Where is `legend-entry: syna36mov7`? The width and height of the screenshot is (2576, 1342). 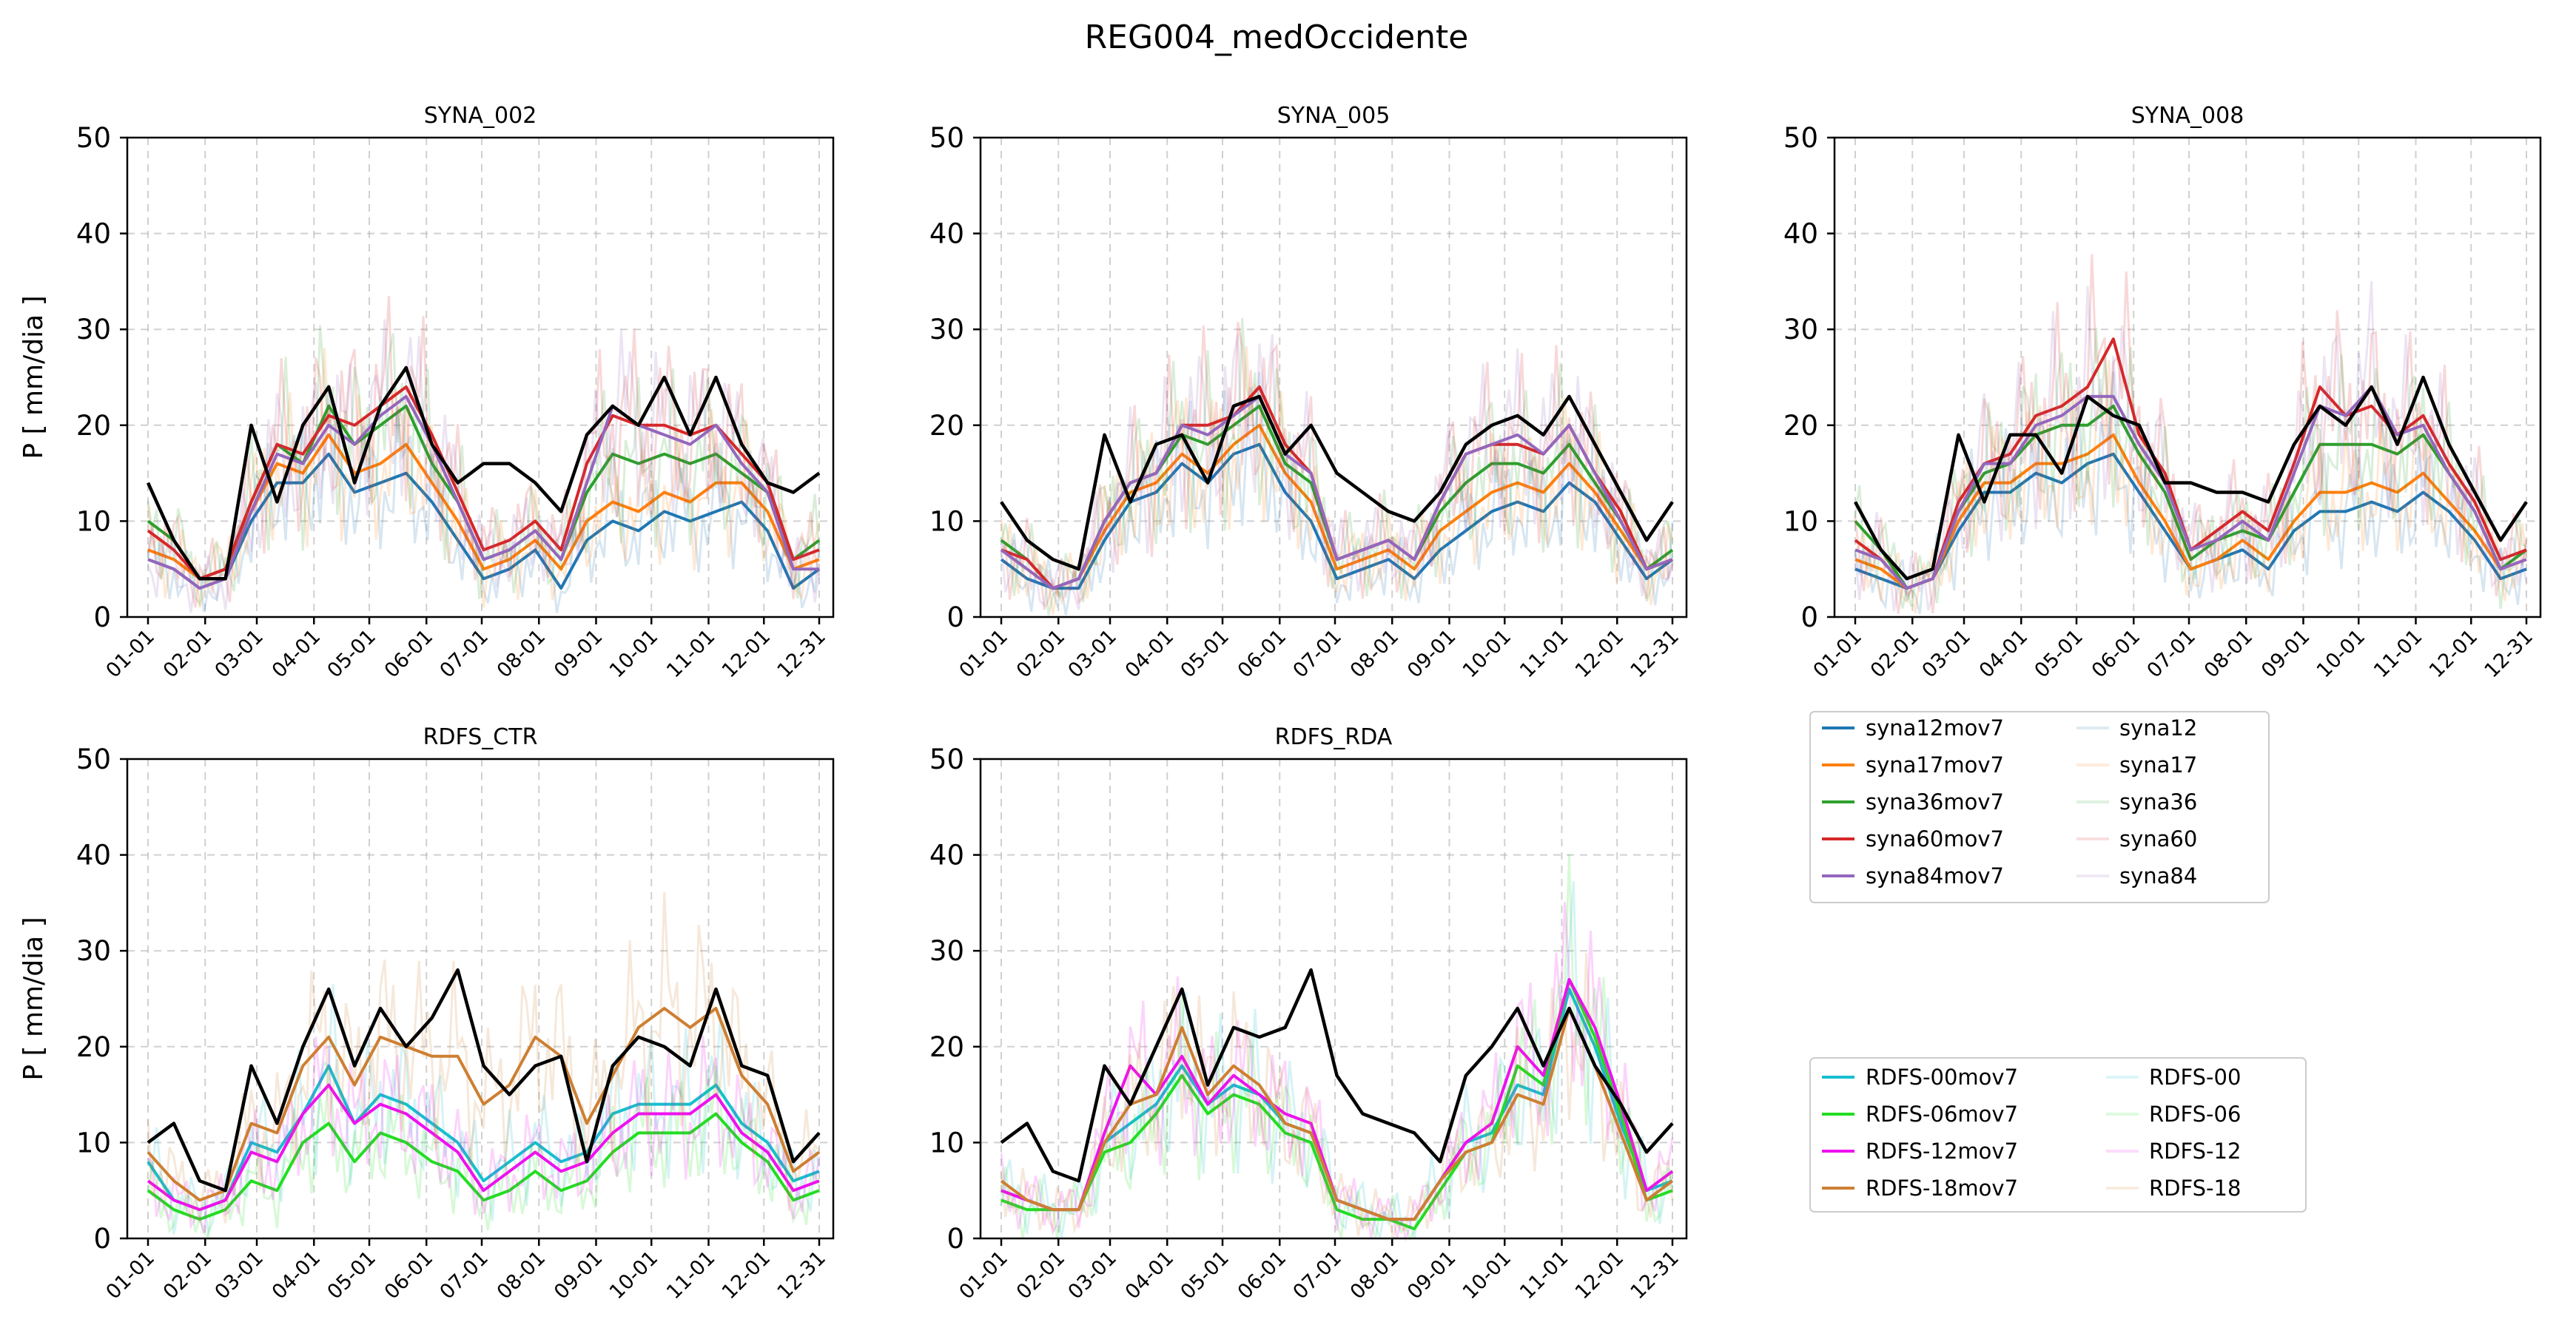
legend-entry: syna36mov7 is located at coordinates (1913, 802).